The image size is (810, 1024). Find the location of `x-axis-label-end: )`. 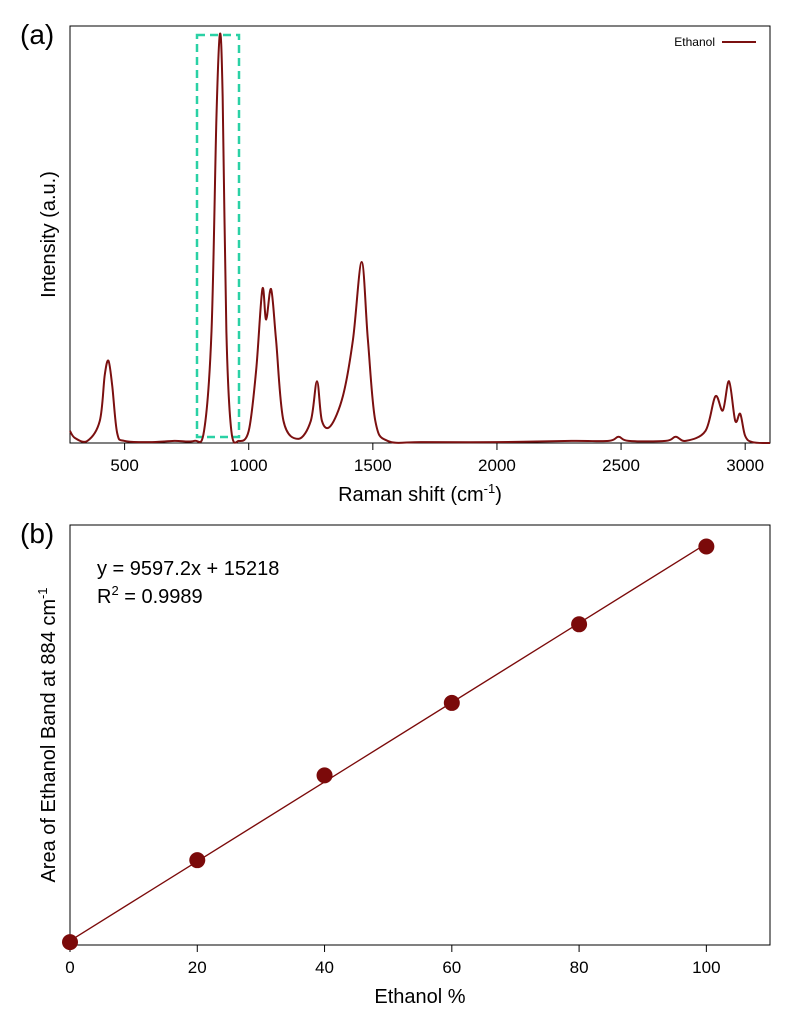

x-axis-label-end: ) is located at coordinates (498, 495).